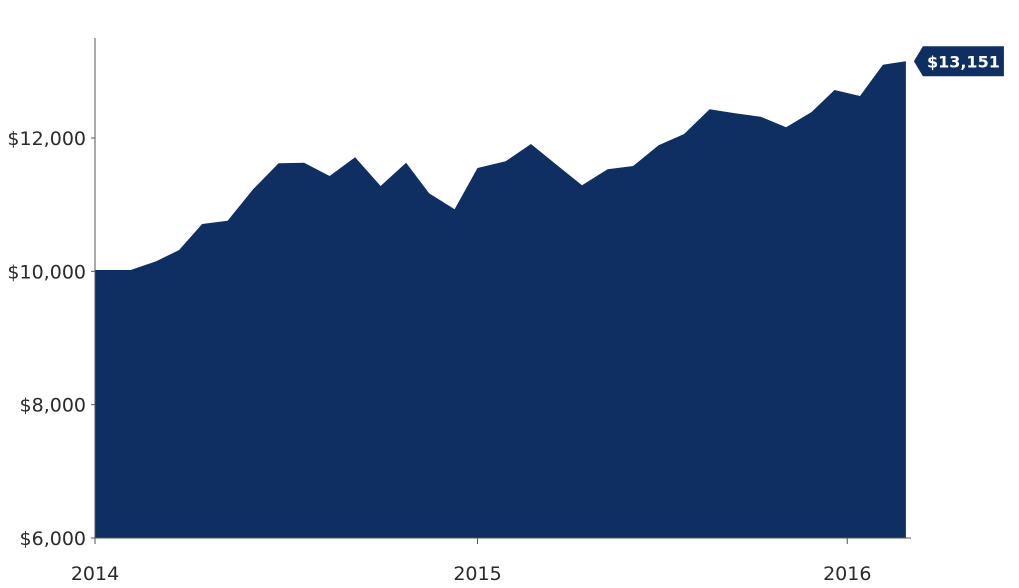 The height and width of the screenshot is (588, 1019). I want to click on x-tick-label: 2014, so click(95, 573).